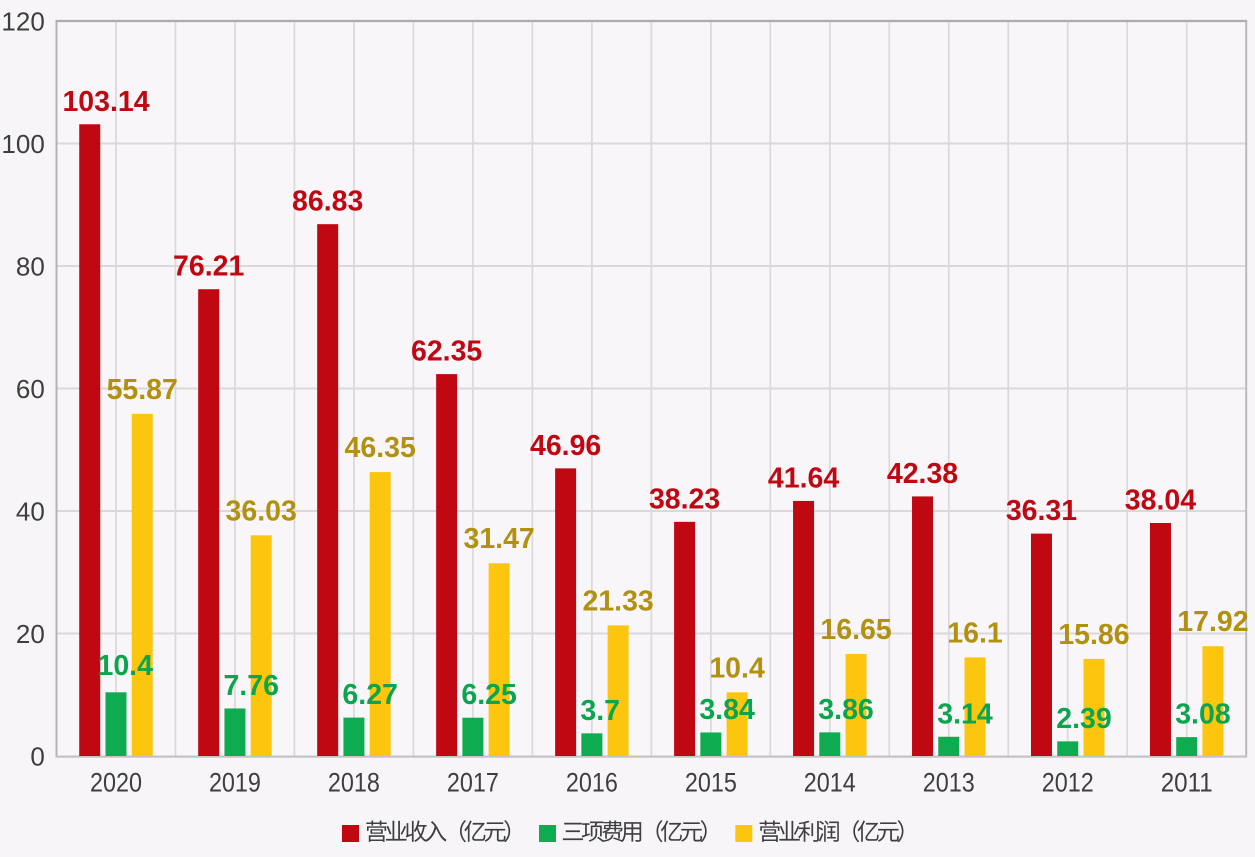  What do you see at coordinates (30, 389) in the screenshot?
I see `svg-text: 60` at bounding box center [30, 389].